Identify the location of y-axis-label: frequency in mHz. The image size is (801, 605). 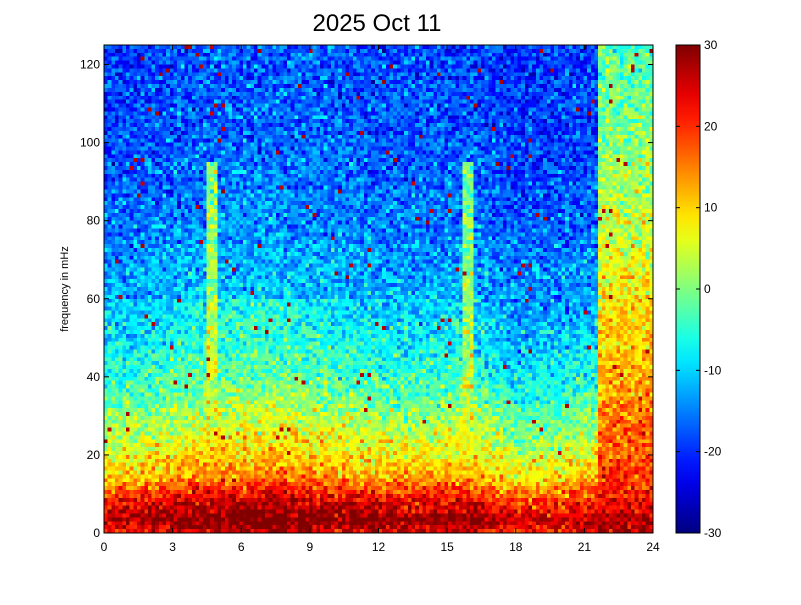
(65, 289).